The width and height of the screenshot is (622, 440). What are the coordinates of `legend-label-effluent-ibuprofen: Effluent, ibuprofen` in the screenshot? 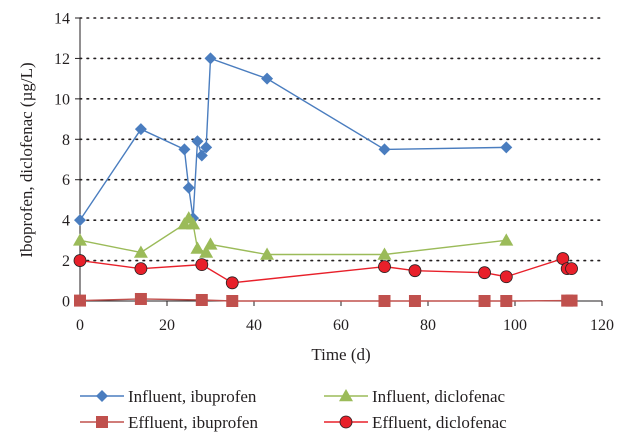 It's located at (193, 422).